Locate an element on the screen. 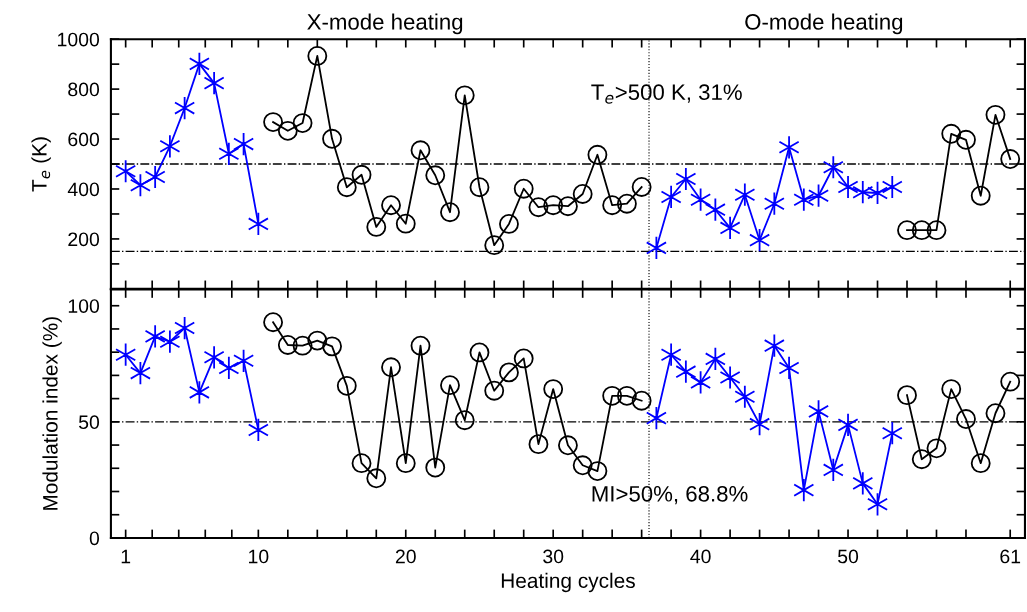 Image resolution: width=1027 pixels, height=612 pixels. text: O-mode heating is located at coordinates (824, 24).